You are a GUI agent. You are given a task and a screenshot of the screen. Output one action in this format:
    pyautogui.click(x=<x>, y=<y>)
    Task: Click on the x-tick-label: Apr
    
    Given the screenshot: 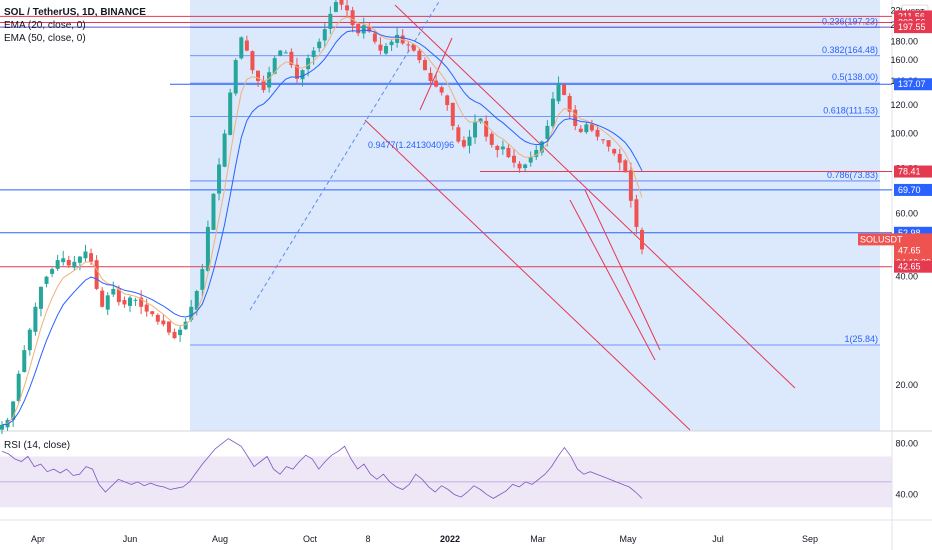 What is the action you would take?
    pyautogui.click(x=38, y=539)
    